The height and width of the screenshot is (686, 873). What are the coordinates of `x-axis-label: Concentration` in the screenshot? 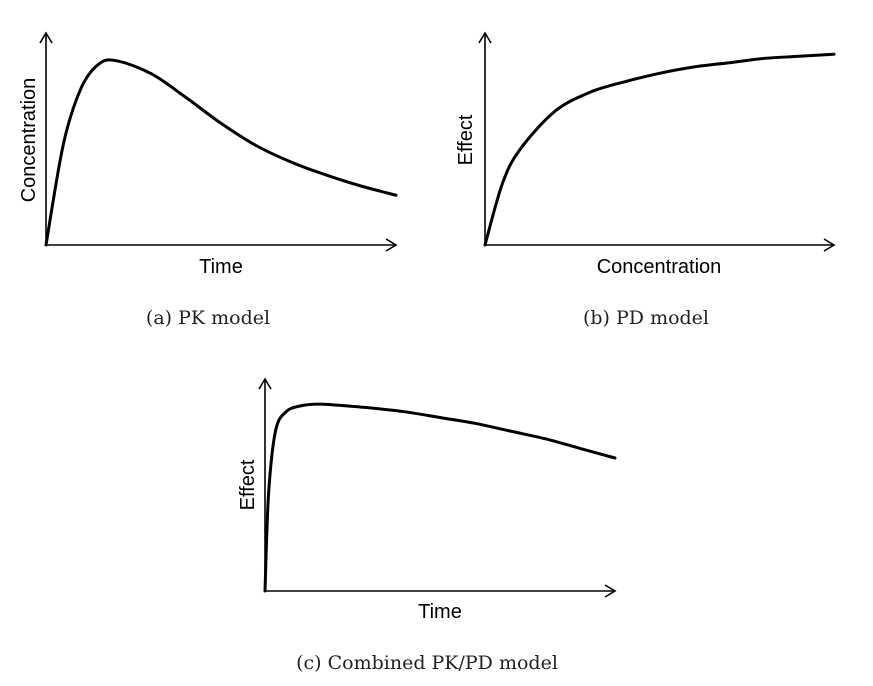 It's located at (659, 267).